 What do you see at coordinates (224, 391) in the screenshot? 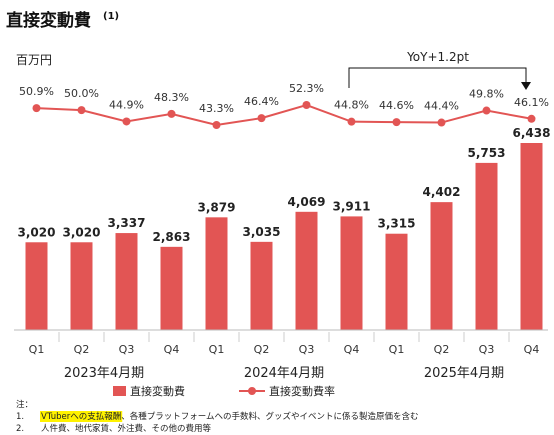
I see `legend: 直接変動費 直接変動費率` at bounding box center [224, 391].